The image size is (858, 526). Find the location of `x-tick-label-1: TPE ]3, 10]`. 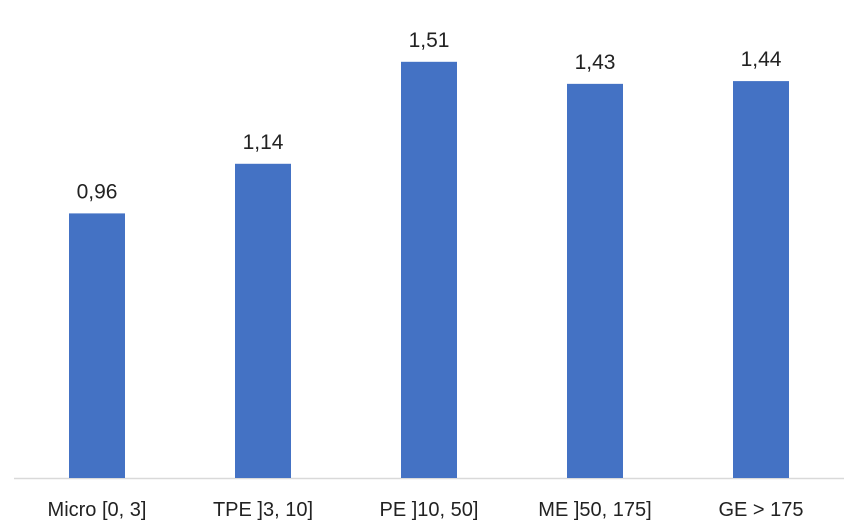

x-tick-label-1: TPE ]3, 10] is located at coordinates (263, 510).